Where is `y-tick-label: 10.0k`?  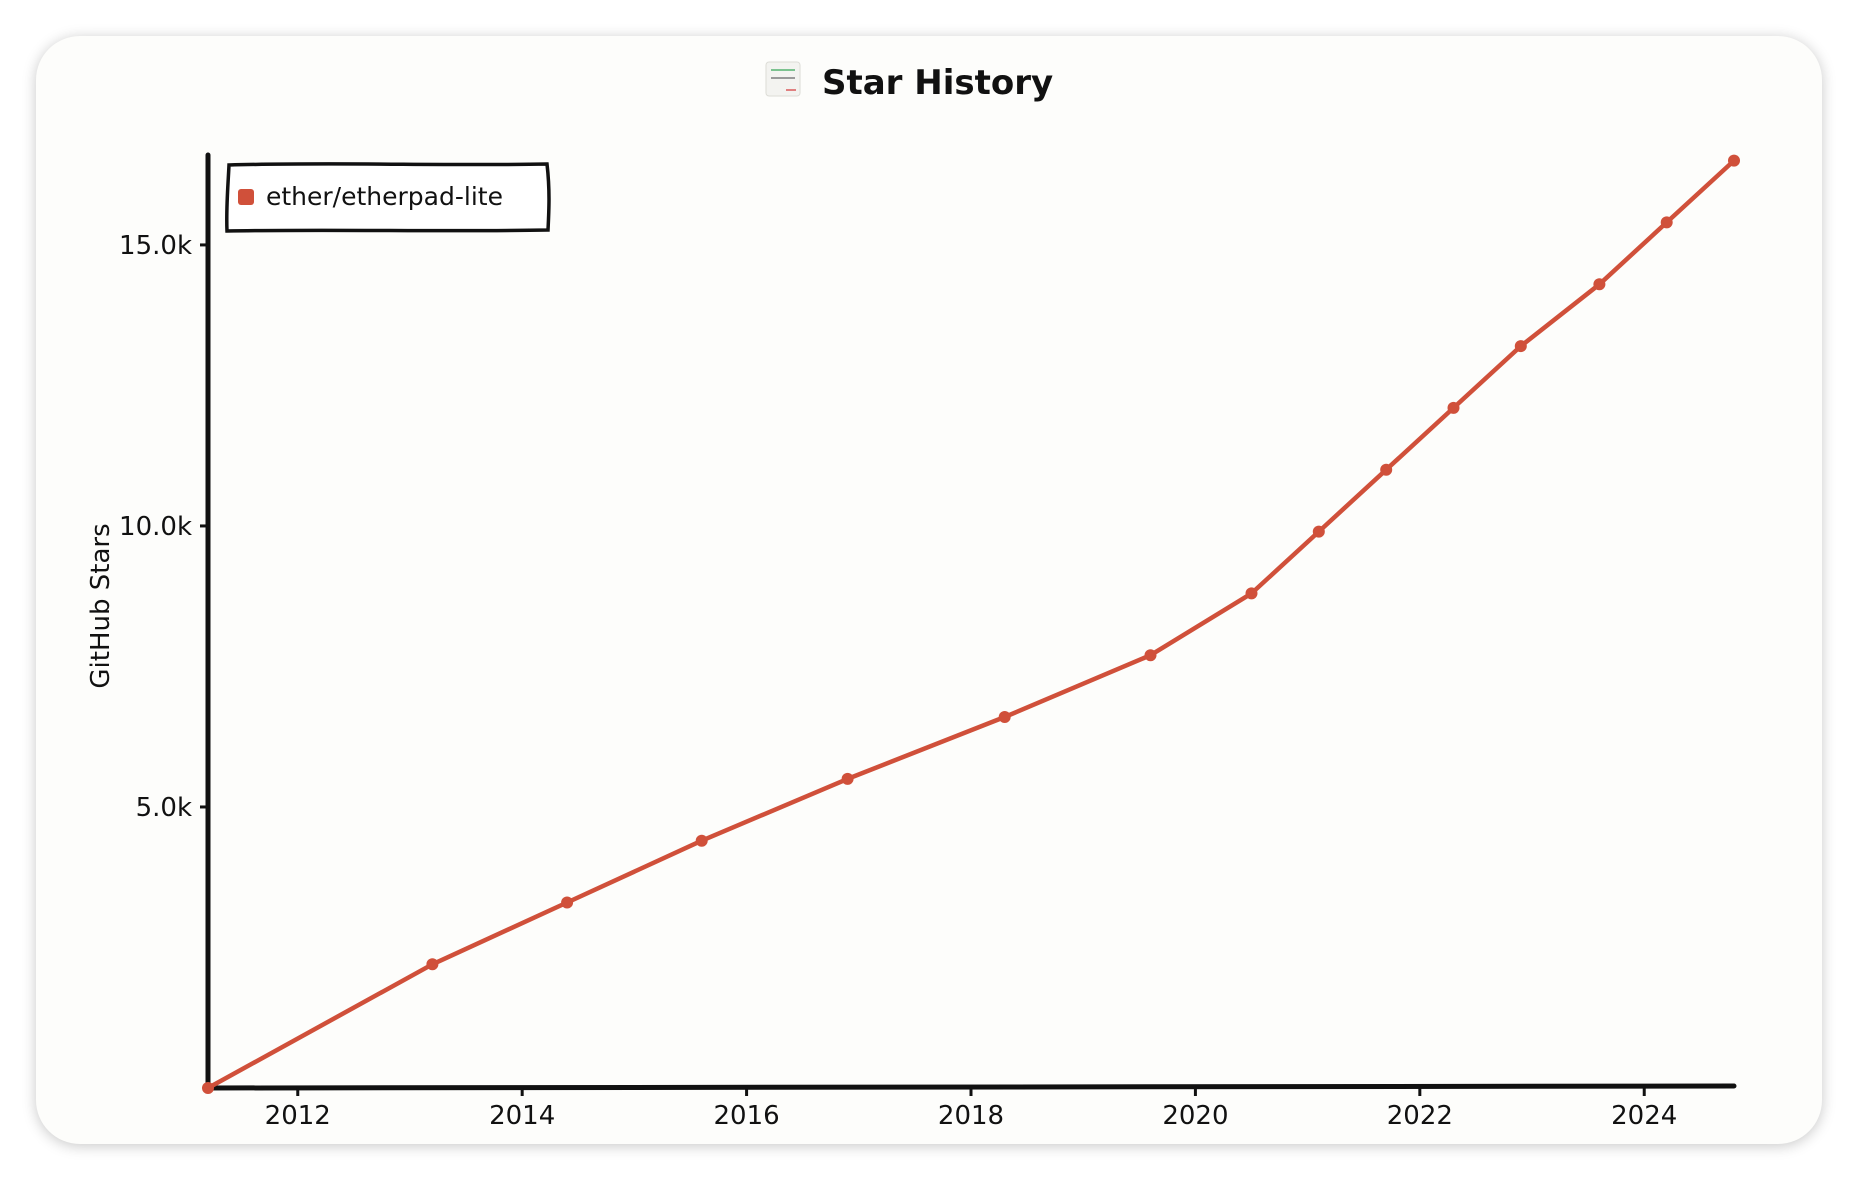 y-tick-label: 10.0k is located at coordinates (155, 527).